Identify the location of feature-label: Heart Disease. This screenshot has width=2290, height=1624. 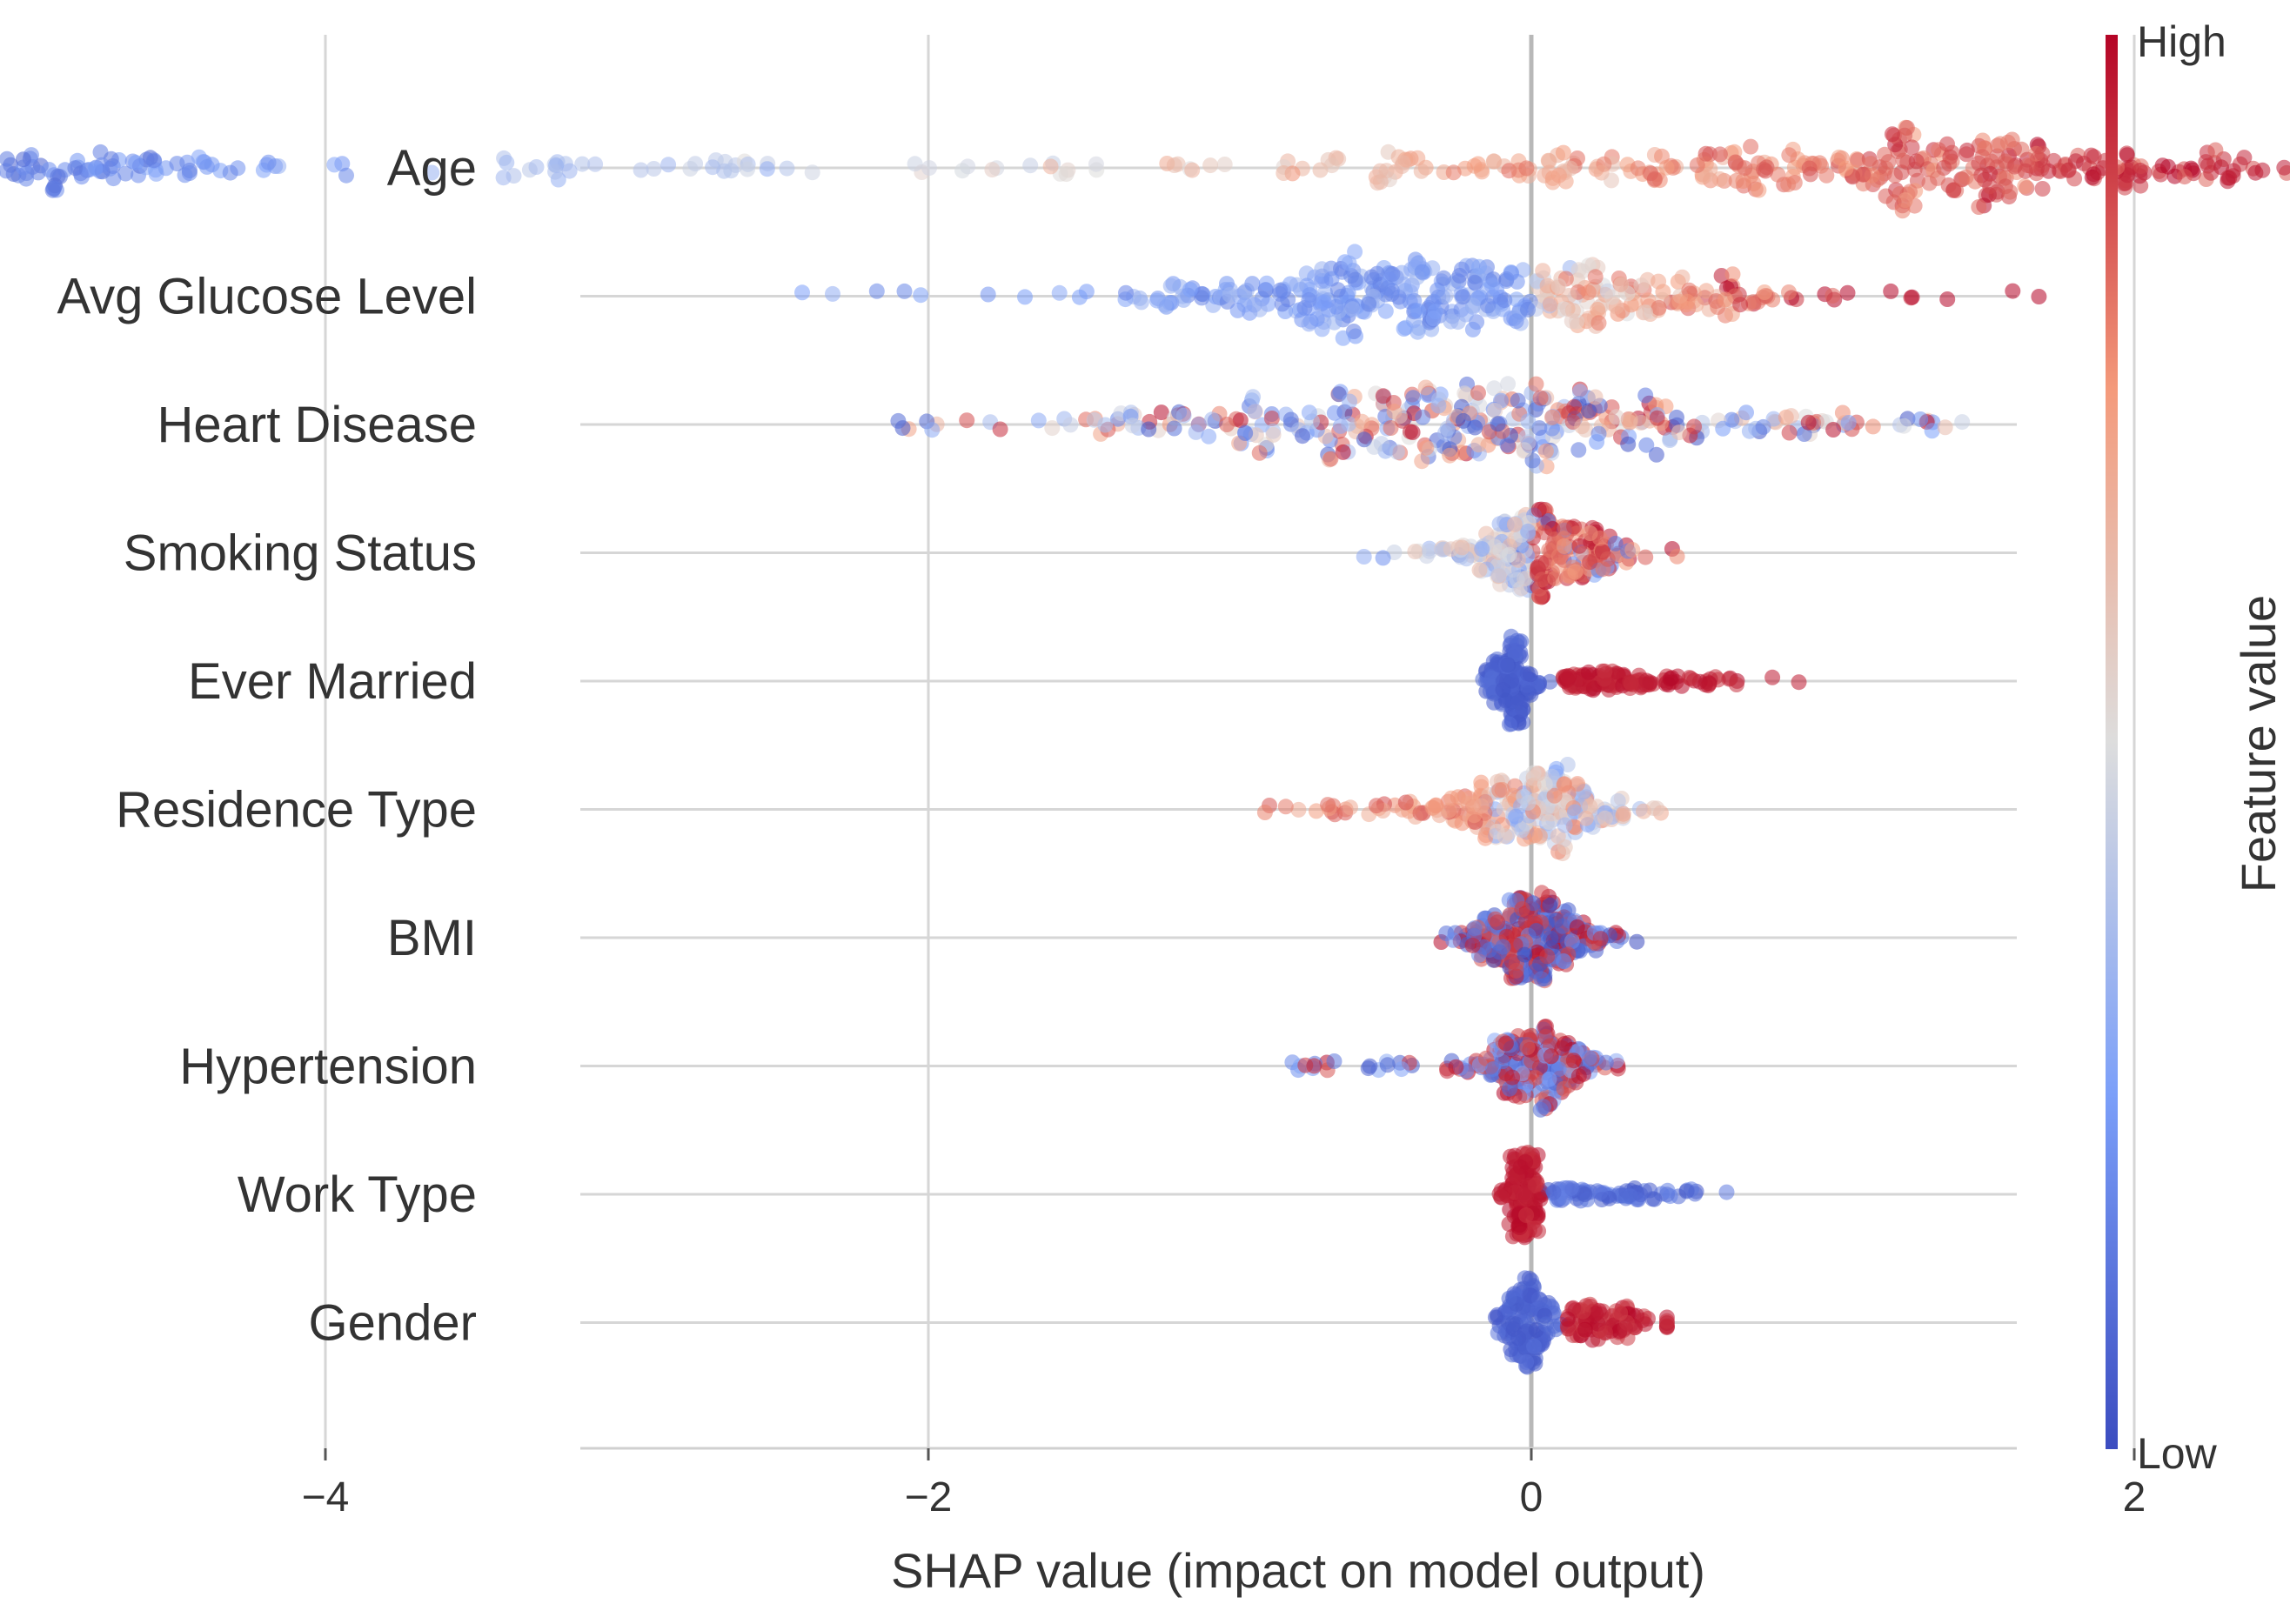
(317, 425).